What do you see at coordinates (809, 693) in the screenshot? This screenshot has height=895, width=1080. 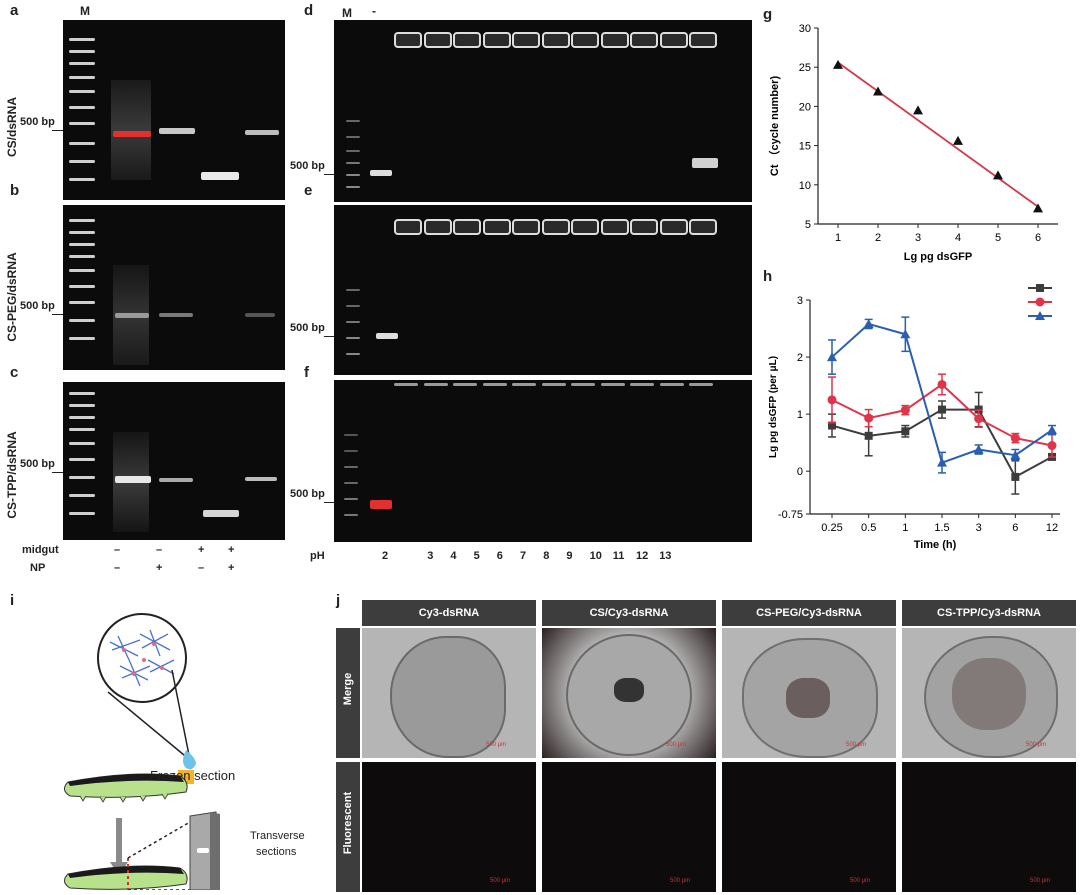 I see `merge-image-cs-peg: 500 μm` at bounding box center [809, 693].